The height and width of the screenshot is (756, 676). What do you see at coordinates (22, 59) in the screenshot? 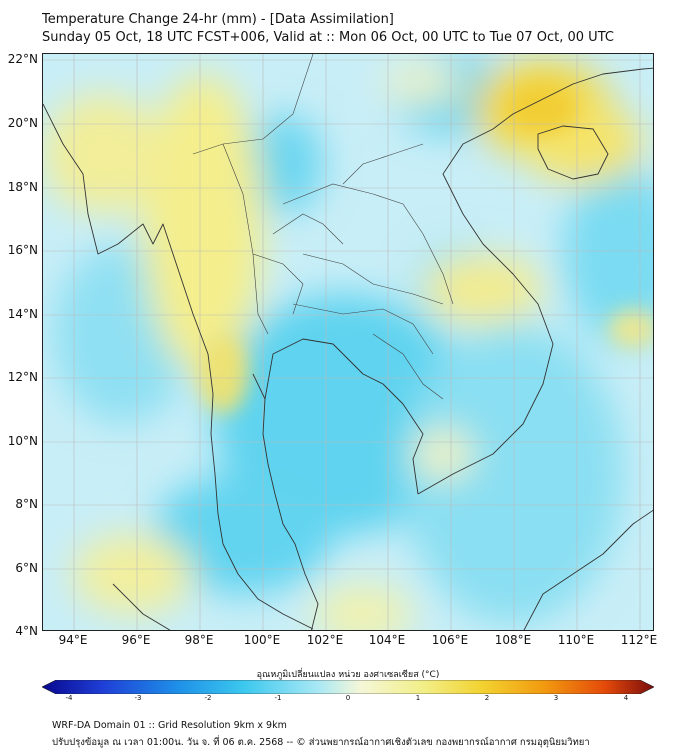
I see `lat-tick-22: 22°N` at bounding box center [22, 59].